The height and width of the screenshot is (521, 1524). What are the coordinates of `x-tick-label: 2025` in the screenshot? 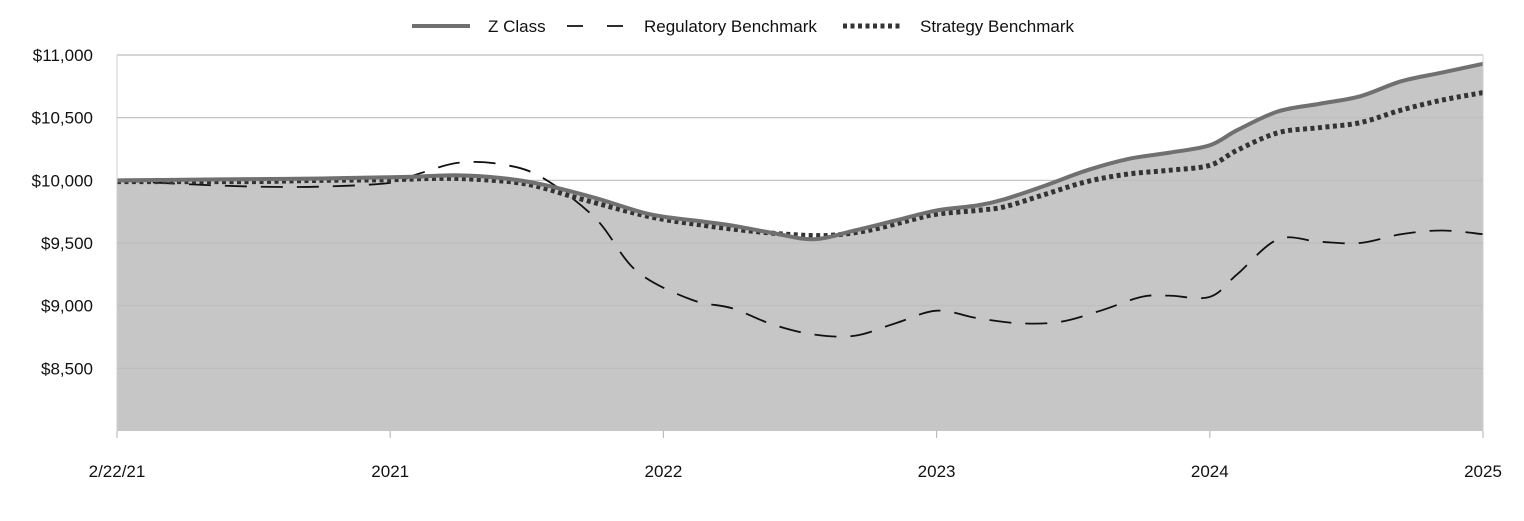 It's located at (1483, 471).